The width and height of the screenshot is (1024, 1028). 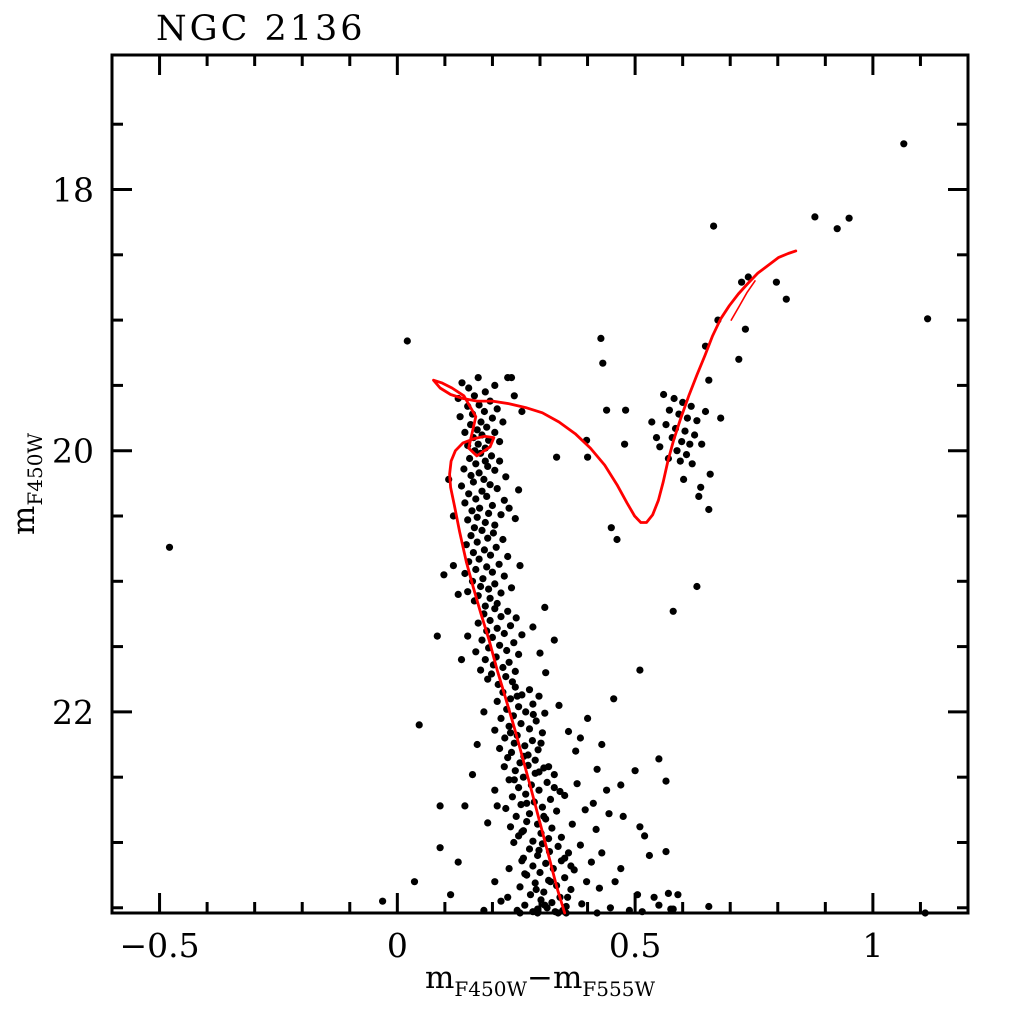 I want to click on x-tick-label: −0.5, so click(x=159, y=945).